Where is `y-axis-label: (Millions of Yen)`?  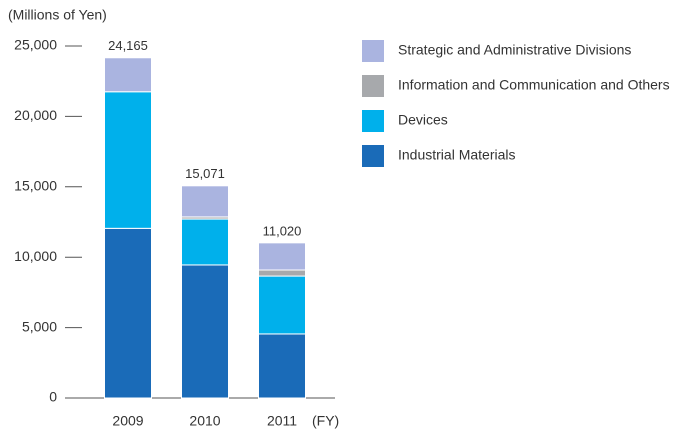
y-axis-label: (Millions of Yen) is located at coordinates (57, 15).